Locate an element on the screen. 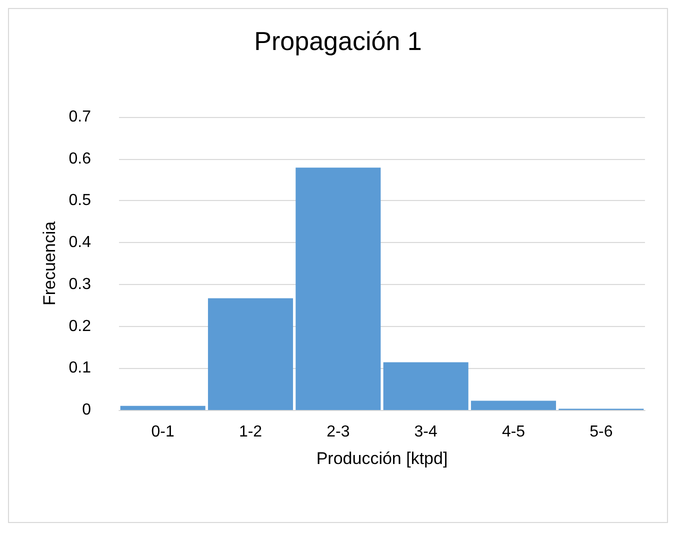  y-tick-label: 0.1 is located at coordinates (80, 368).